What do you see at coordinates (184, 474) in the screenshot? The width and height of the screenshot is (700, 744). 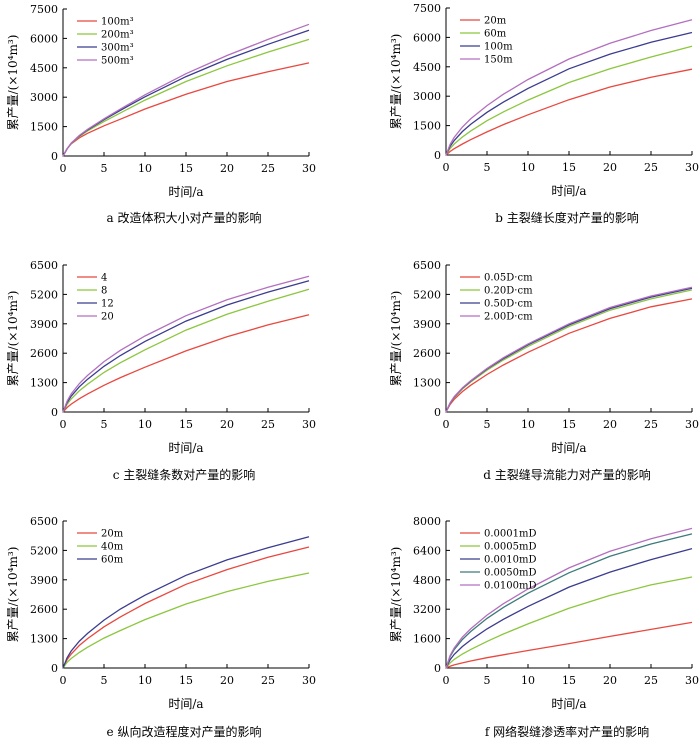 I see `figure-caption: c 主裂缝条数对产量的影响` at bounding box center [184, 474].